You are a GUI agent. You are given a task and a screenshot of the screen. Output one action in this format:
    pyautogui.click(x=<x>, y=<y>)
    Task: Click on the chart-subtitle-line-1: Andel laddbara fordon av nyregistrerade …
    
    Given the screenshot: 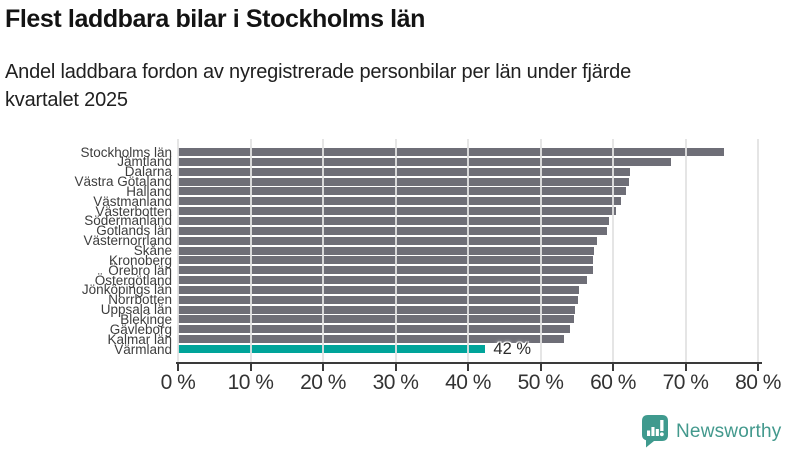 What is the action you would take?
    pyautogui.click(x=318, y=72)
    